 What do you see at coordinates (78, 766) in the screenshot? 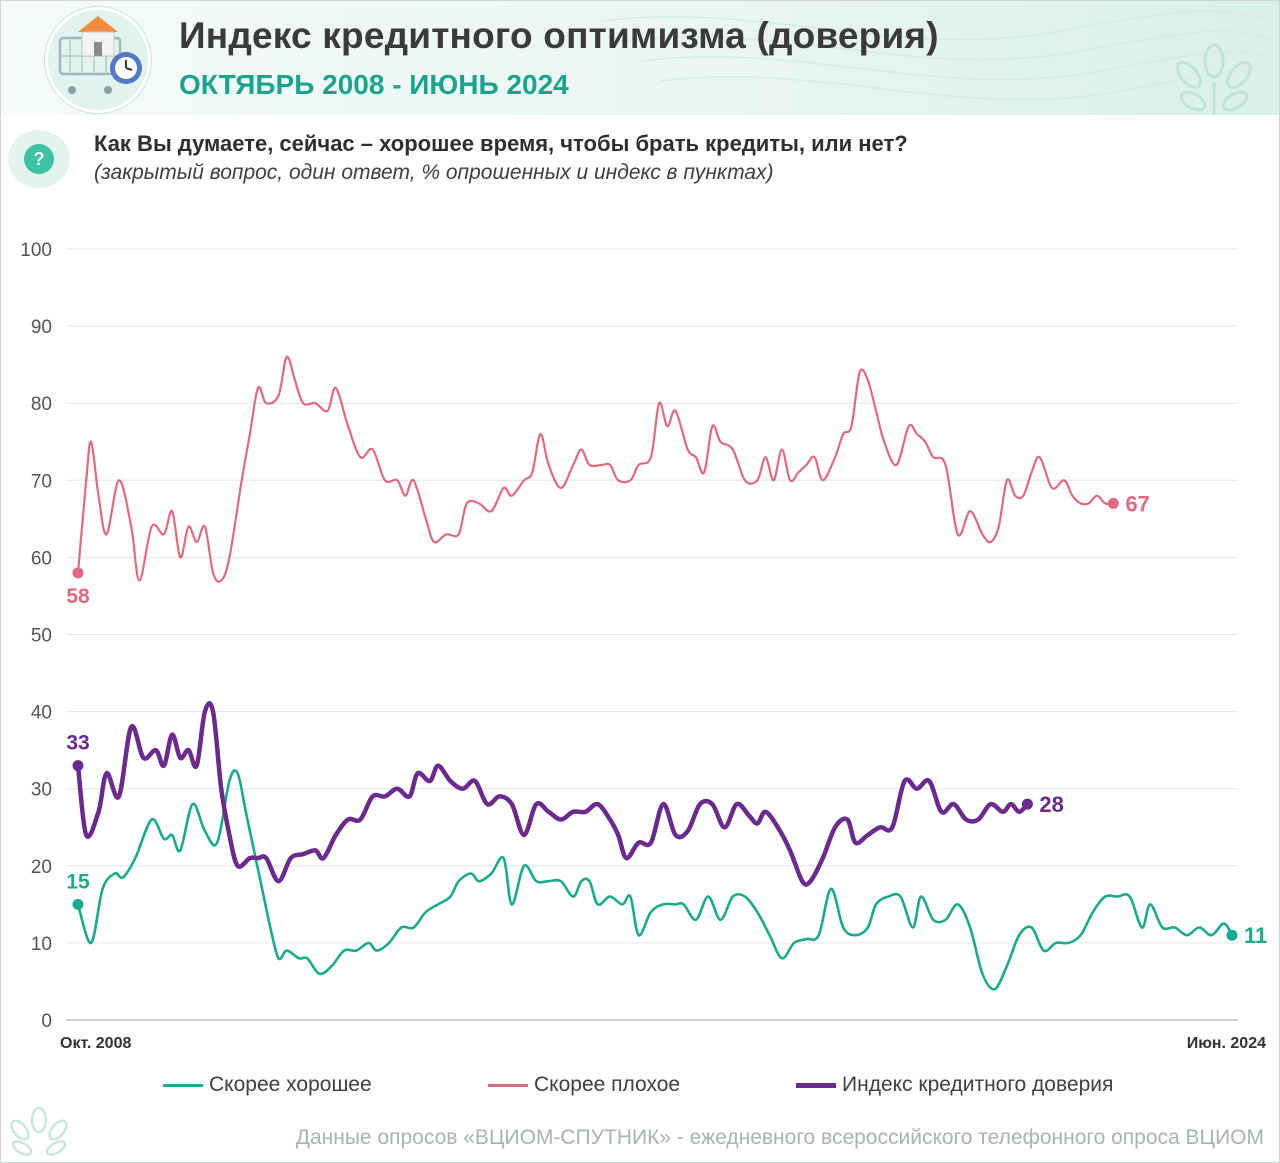
I see `series-index-start-point` at bounding box center [78, 766].